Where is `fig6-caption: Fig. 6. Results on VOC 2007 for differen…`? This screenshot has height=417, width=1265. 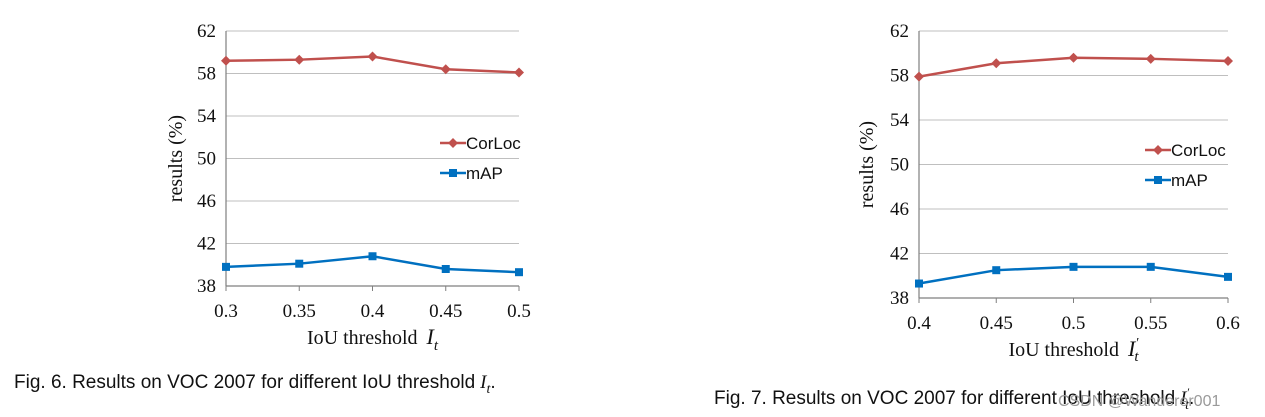
fig6-caption: Fig. 6. Results on VOC 2007 for differen… is located at coordinates (255, 384).